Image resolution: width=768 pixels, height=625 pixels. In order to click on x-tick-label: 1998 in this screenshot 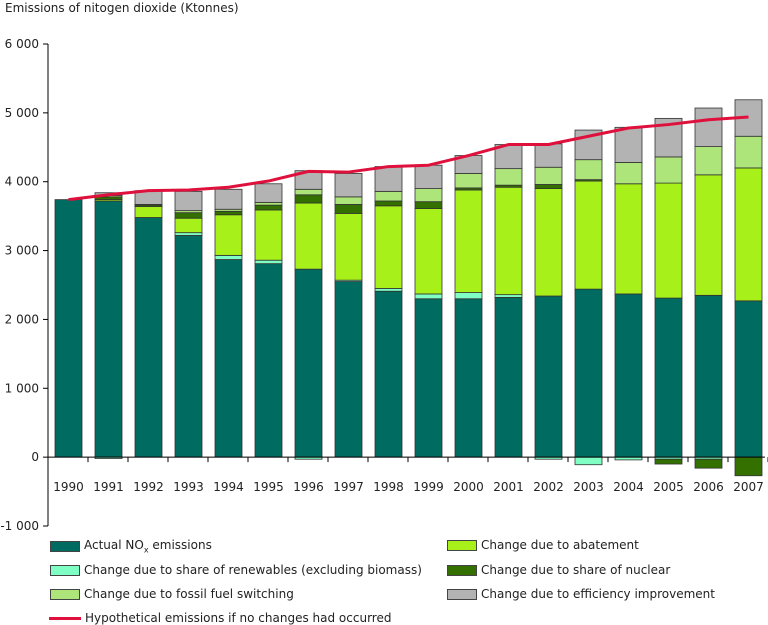, I will do `click(388, 487)`.